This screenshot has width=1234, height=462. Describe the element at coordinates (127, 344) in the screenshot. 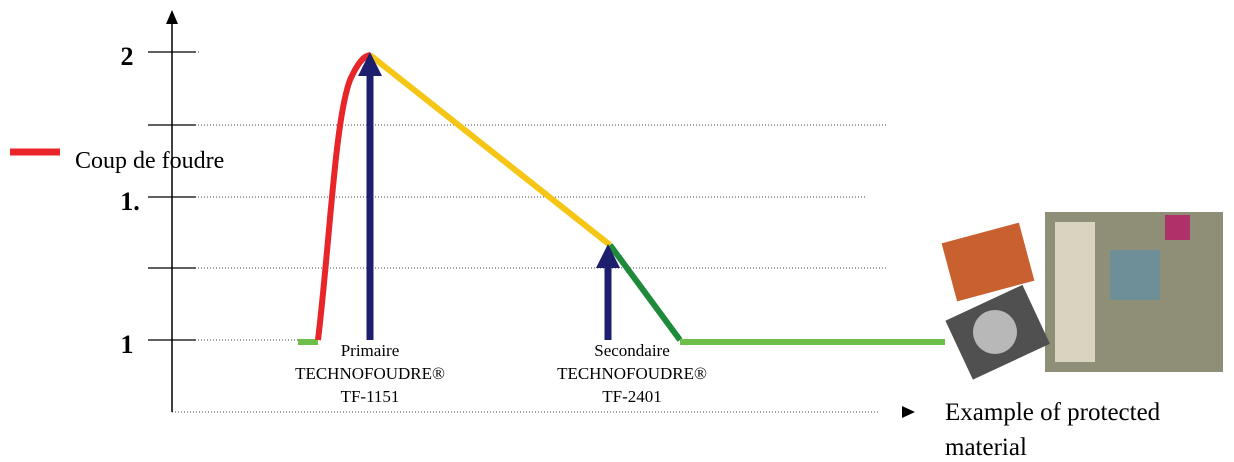

I see `axis-label: 1` at that location.